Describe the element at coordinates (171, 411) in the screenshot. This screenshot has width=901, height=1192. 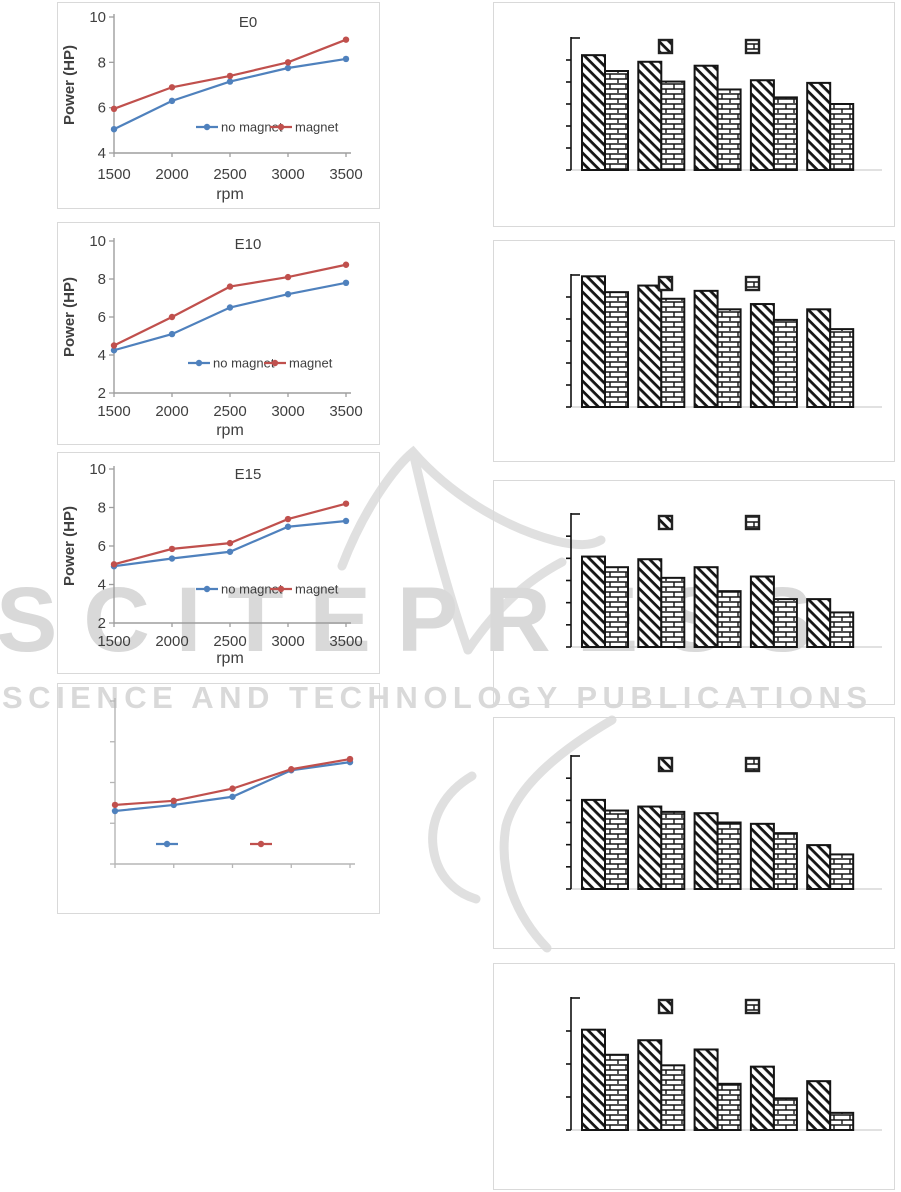
I see `x-tick-label: 2000` at that location.